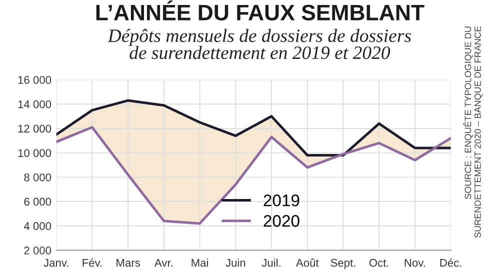 The width and height of the screenshot is (490, 275). I want to click on chart-subtitle: Dépôts mensuels de dossiers de dossiers de surendettement en 2019 et 2020, so click(259, 44).